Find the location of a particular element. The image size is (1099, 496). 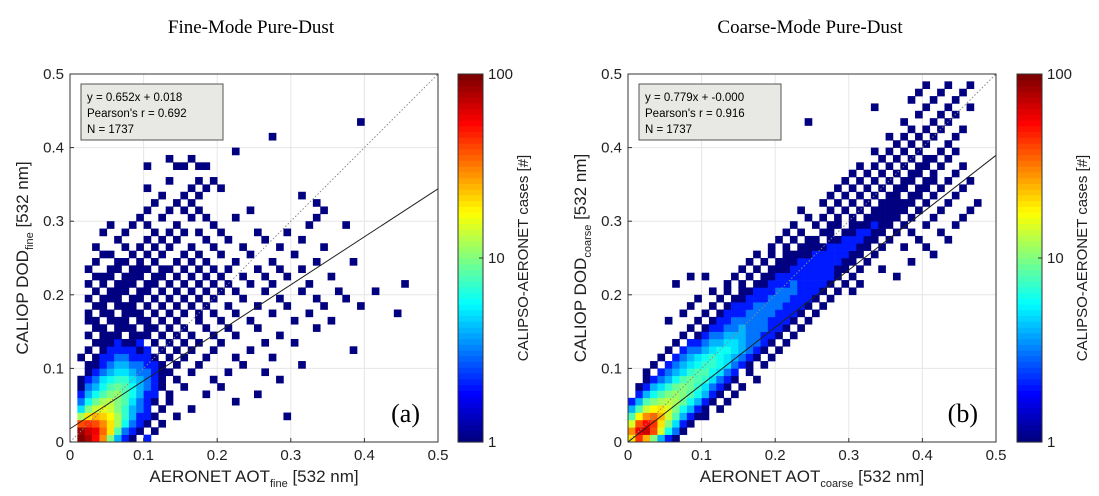

y-tick-label: 0.4 is located at coordinates (53, 148).